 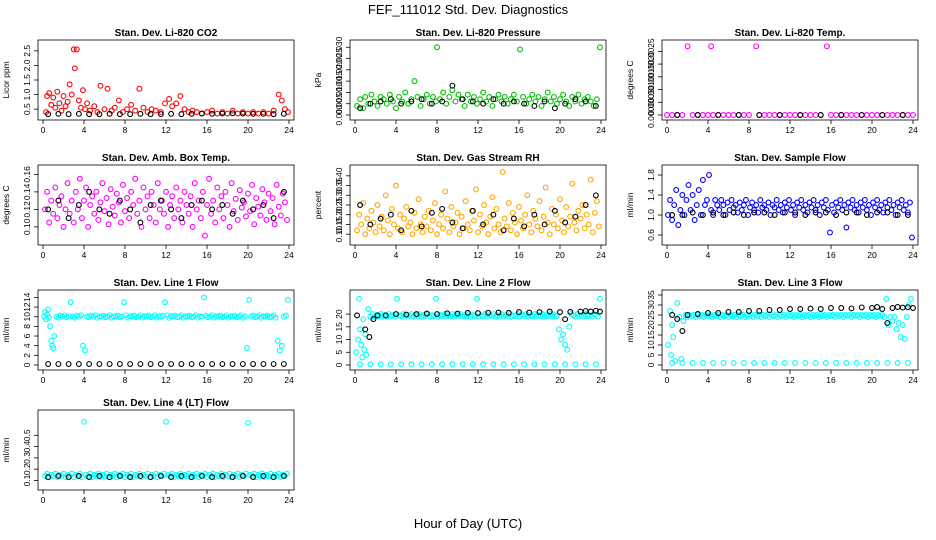 What do you see at coordinates (477, 158) in the screenshot?
I see `plot-title: Stan. Dev. Gas Stream RH` at bounding box center [477, 158].